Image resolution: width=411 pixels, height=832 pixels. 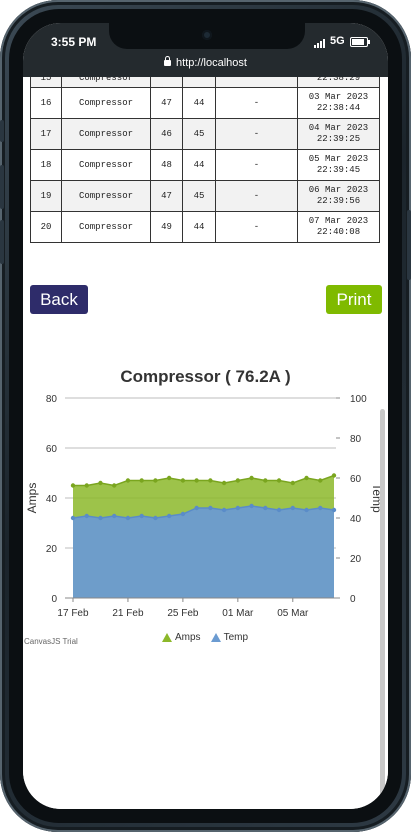 I want to click on x-tick-label: 25 Feb, so click(x=183, y=613).